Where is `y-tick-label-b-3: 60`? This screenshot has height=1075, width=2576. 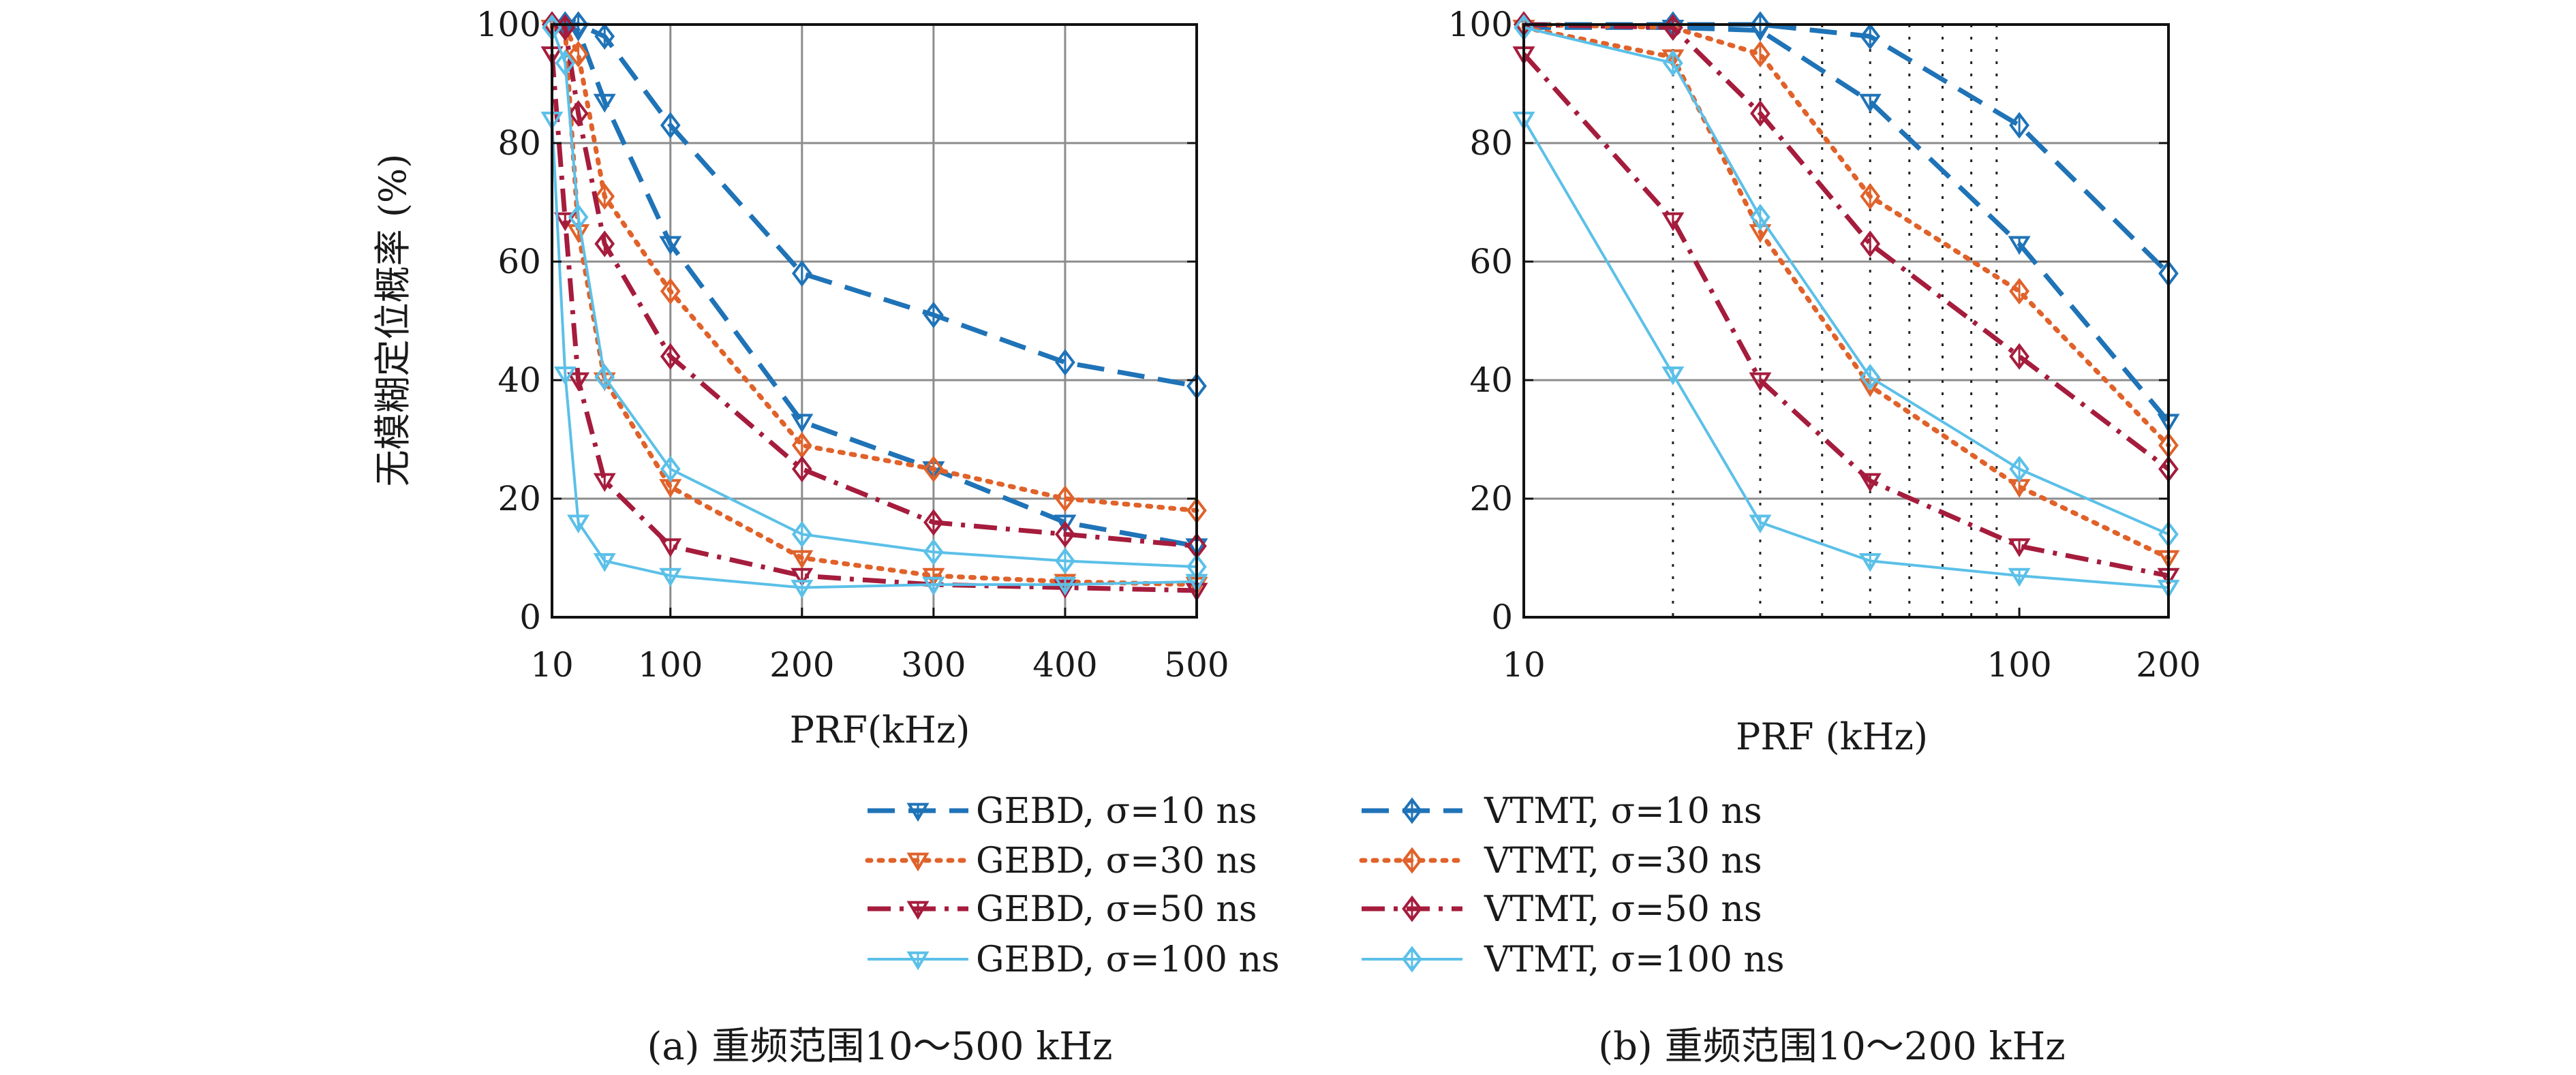 y-tick-label-b-3: 60 is located at coordinates (1491, 261).